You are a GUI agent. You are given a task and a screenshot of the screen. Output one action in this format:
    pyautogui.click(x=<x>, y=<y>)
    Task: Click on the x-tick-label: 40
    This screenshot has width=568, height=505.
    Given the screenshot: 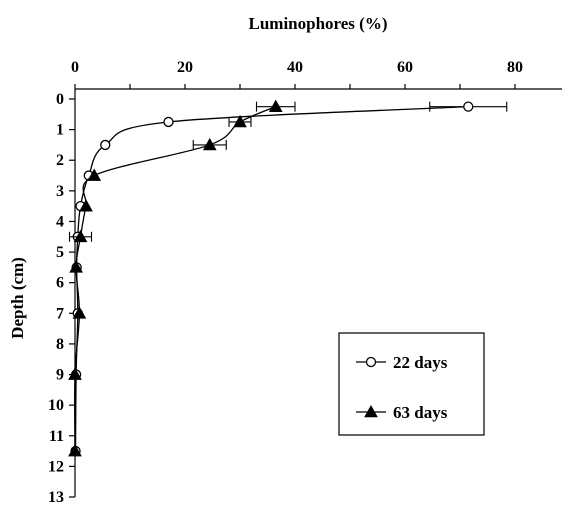 What is the action you would take?
    pyautogui.click(x=295, y=67)
    